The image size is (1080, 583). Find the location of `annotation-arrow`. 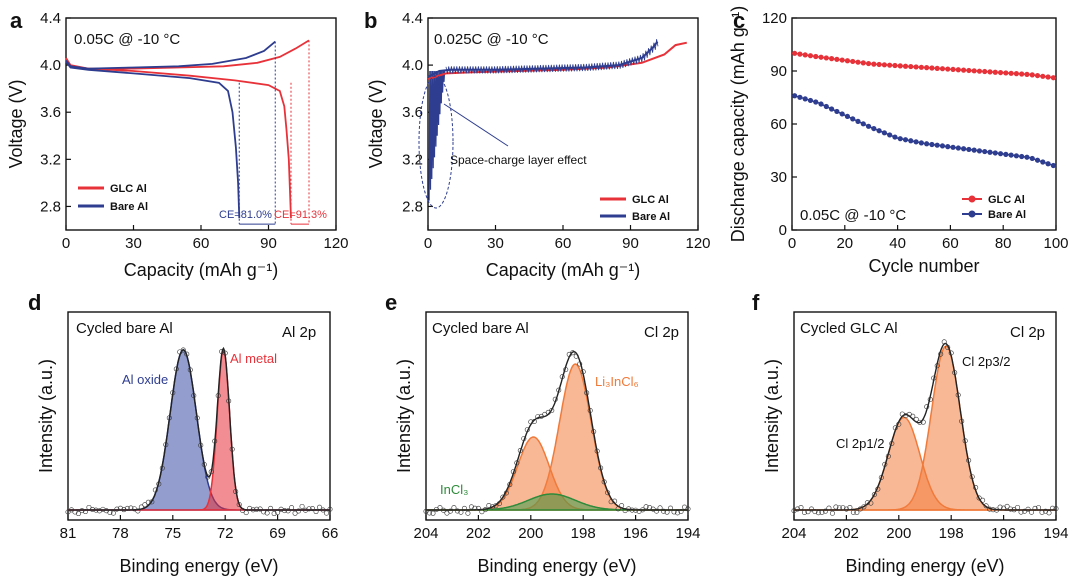

annotation-arrow is located at coordinates (476, 125).